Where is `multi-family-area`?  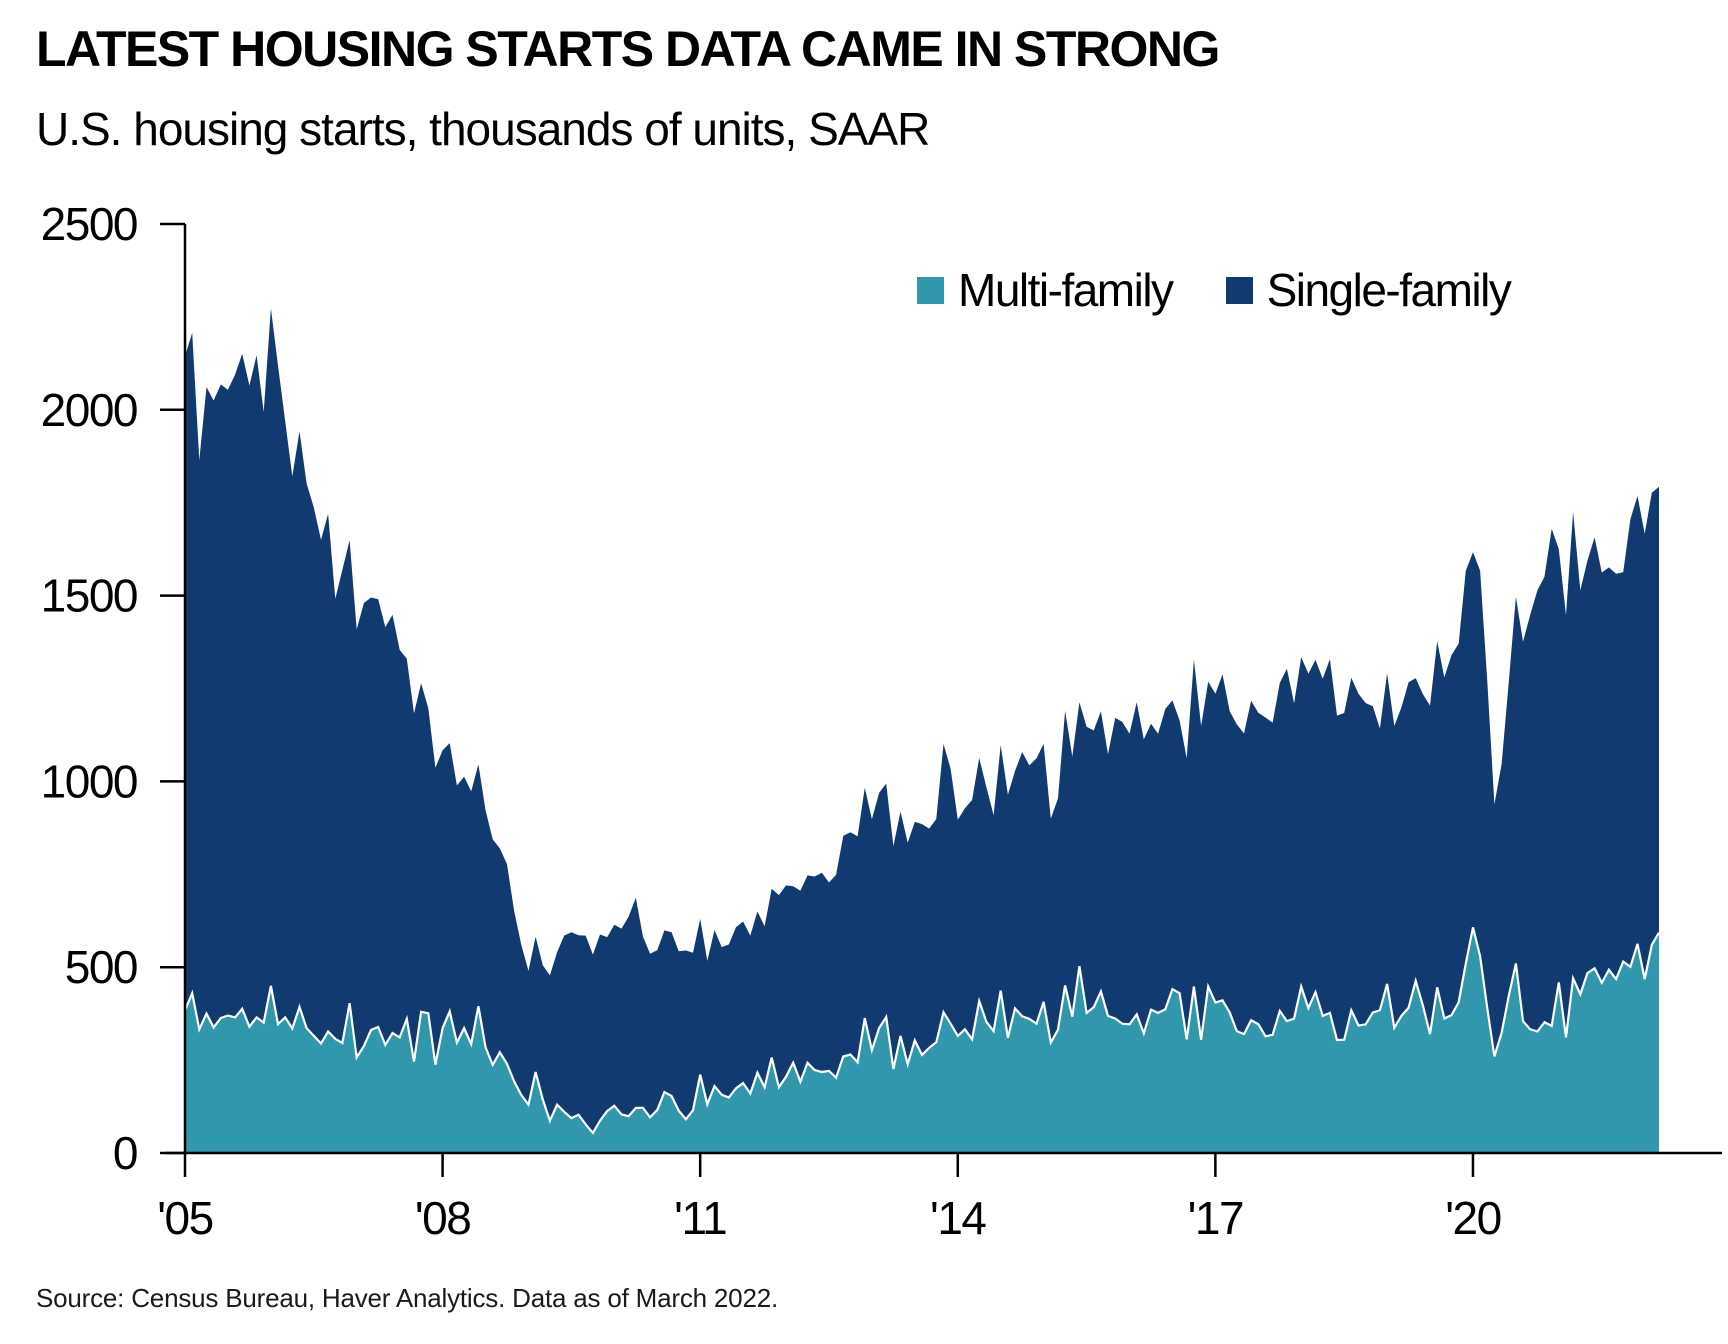 multi-family-area is located at coordinates (922, 1040).